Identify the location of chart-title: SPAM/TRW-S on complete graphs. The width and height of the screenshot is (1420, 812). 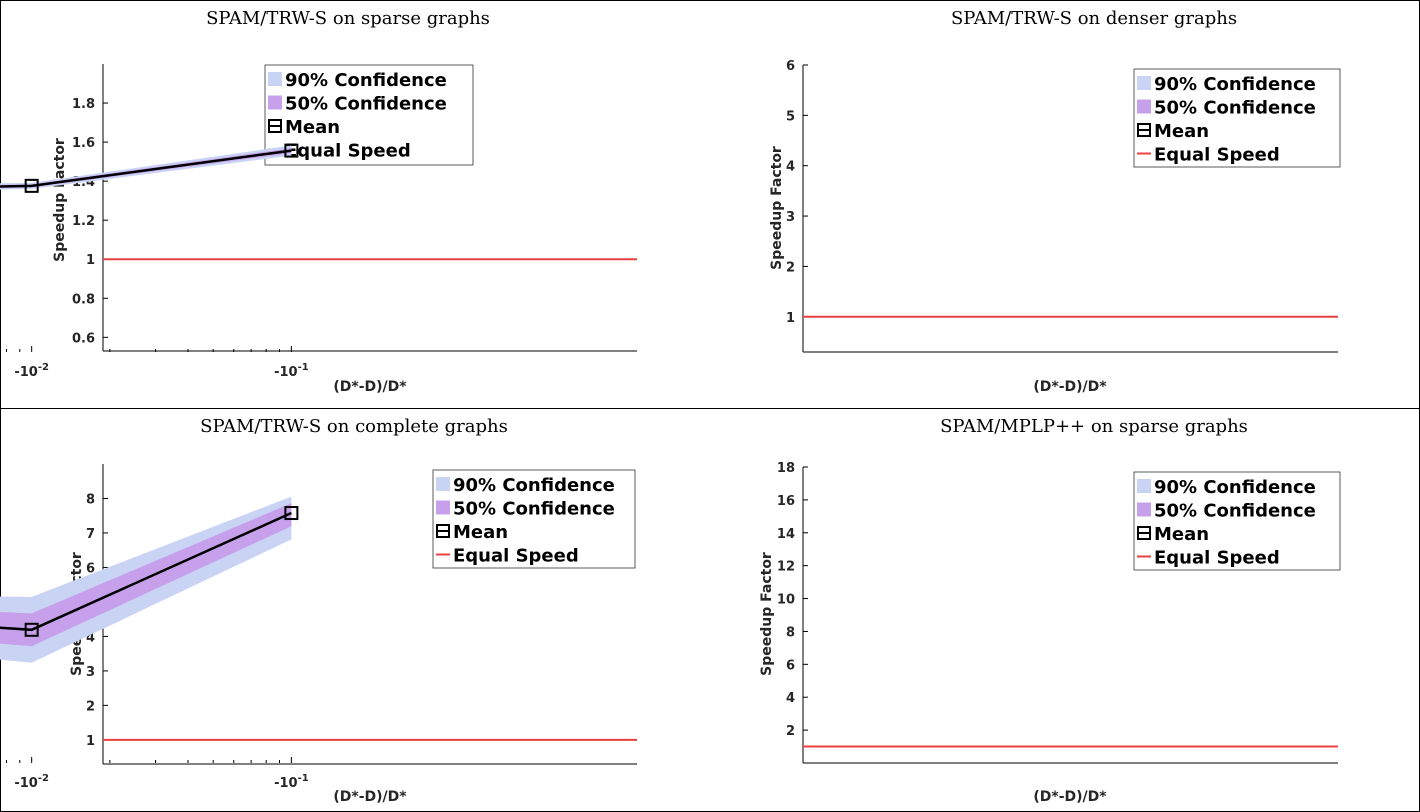
(354, 426).